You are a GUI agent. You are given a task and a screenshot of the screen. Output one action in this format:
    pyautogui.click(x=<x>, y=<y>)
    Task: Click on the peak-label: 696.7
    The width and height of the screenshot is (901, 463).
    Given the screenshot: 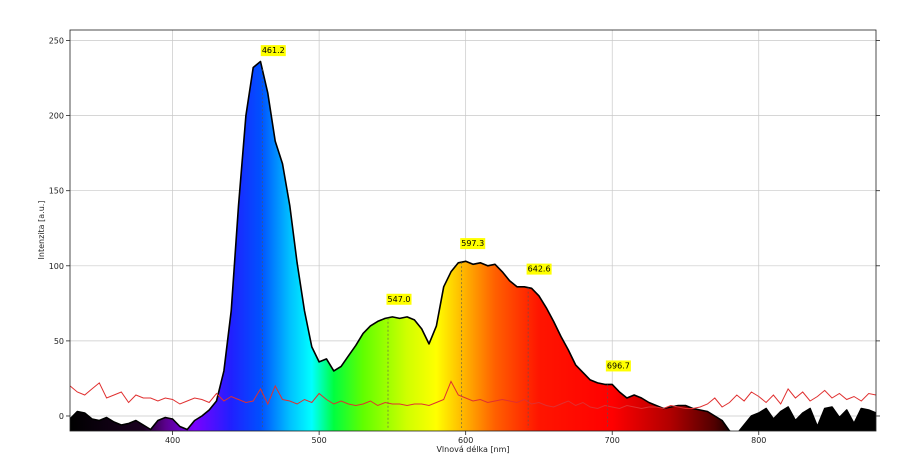 What is the action you would take?
    pyautogui.click(x=618, y=365)
    